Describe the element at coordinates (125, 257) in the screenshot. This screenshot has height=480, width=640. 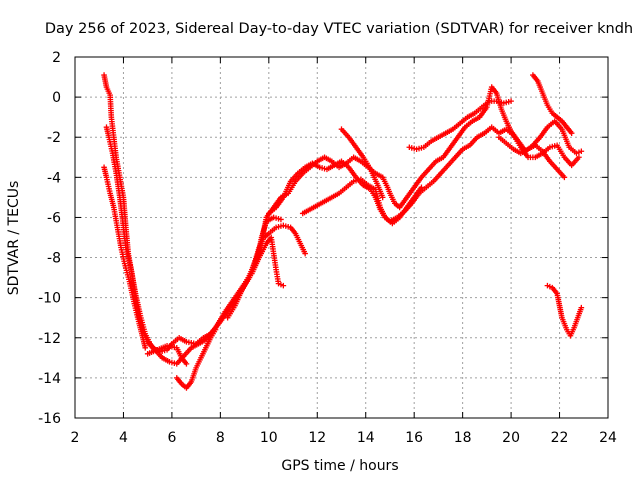
I see `series-track-c` at that location.